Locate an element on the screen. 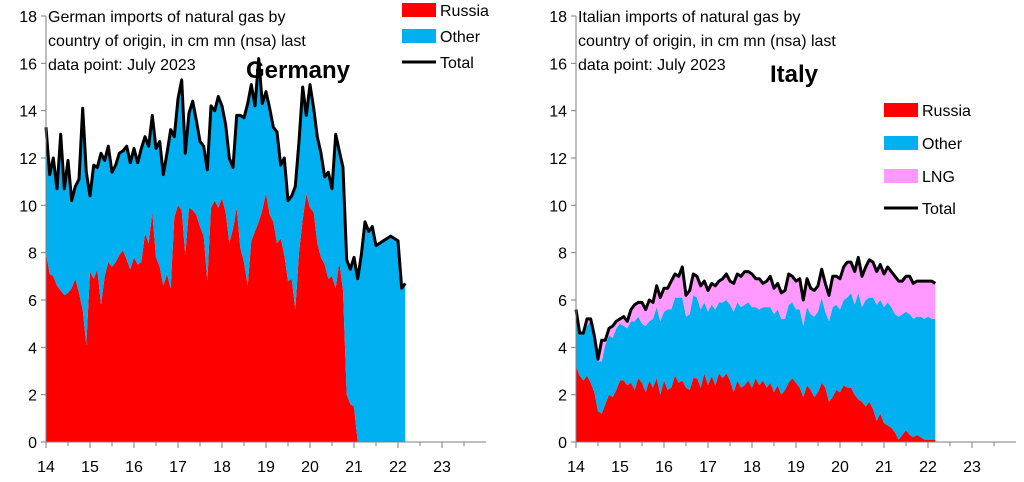 The width and height of the screenshot is (1024, 482). italy-x-tick-label: 20 is located at coordinates (840, 467).